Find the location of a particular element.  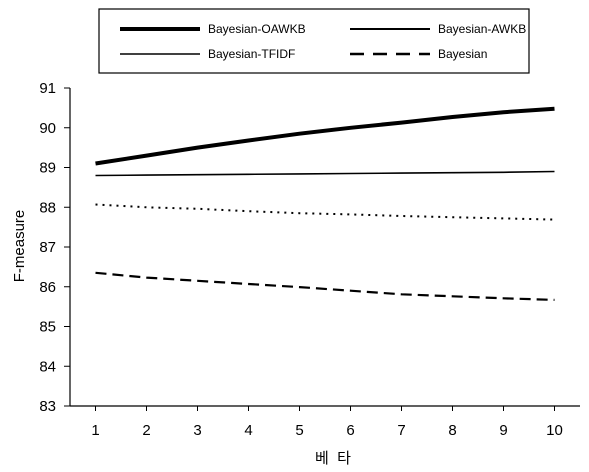

y-tick-label: 89 is located at coordinates (47, 168).